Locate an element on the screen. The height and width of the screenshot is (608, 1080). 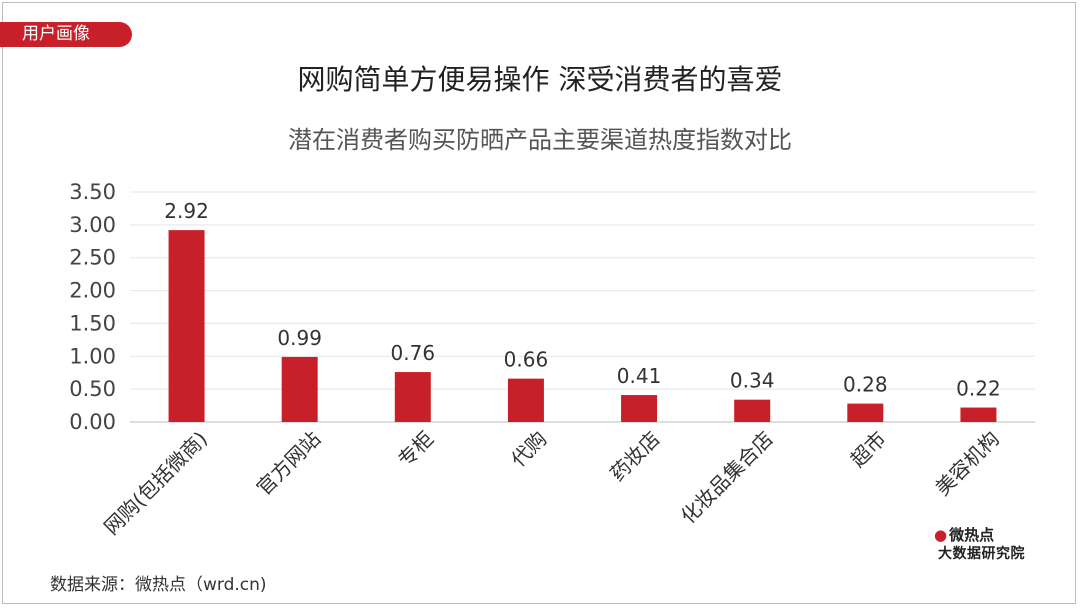
logo-line1: ● 微热点 is located at coordinates (964, 534).